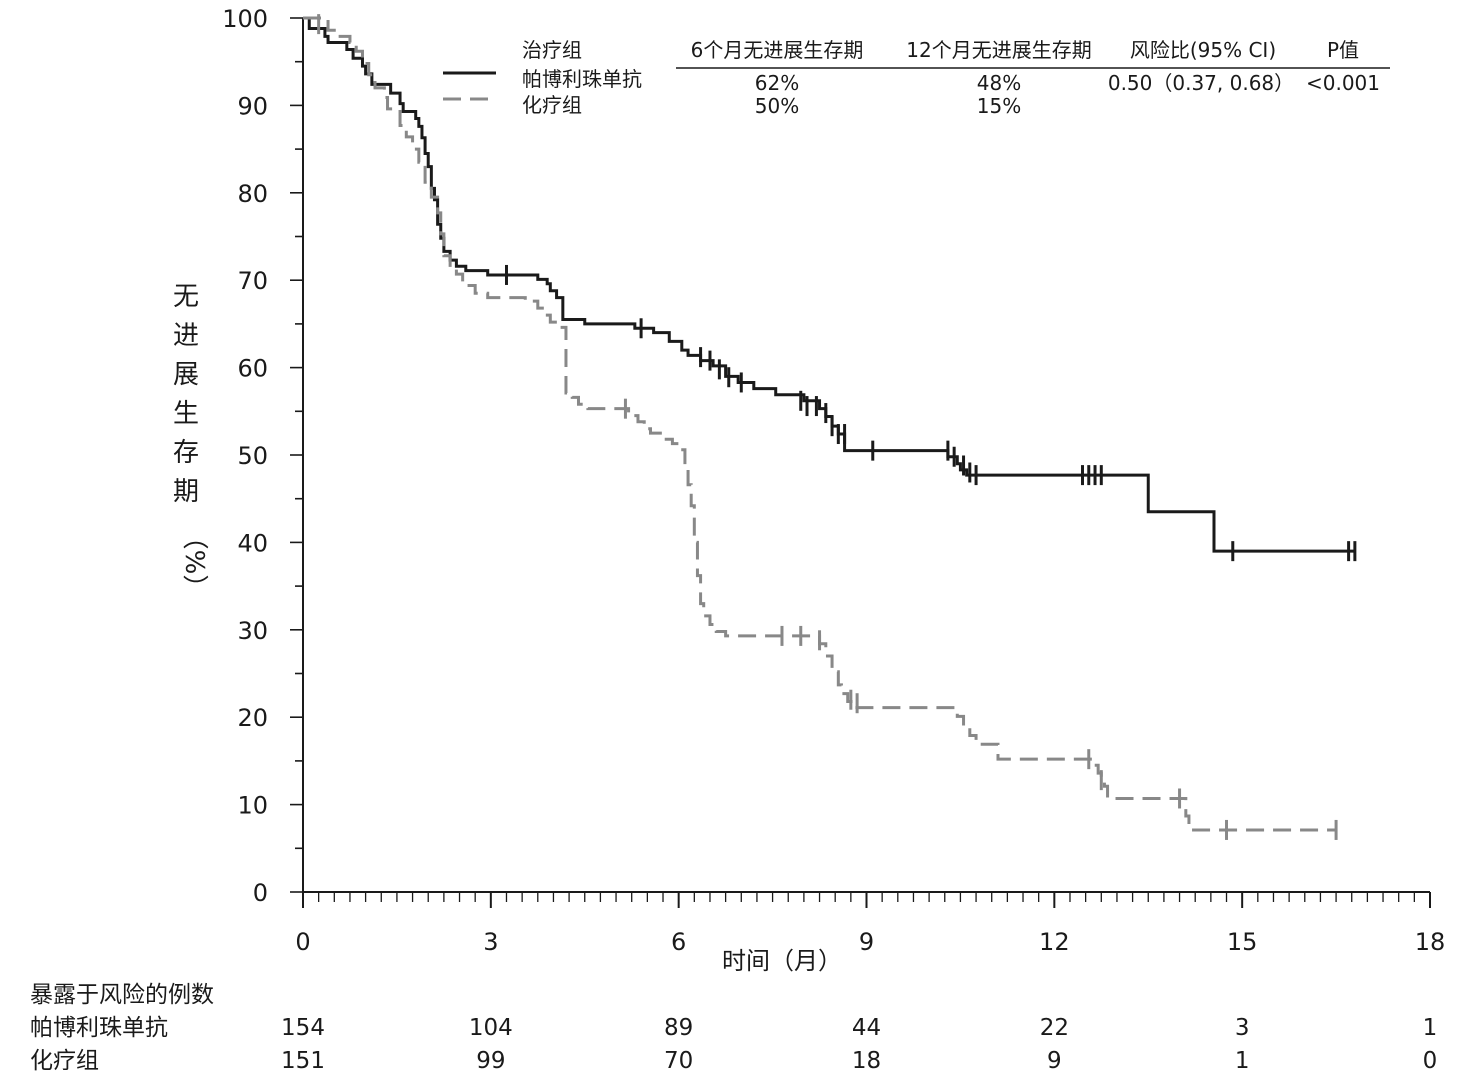  Describe the element at coordinates (678, 942) in the screenshot. I see `x-tick-label: 6` at that location.